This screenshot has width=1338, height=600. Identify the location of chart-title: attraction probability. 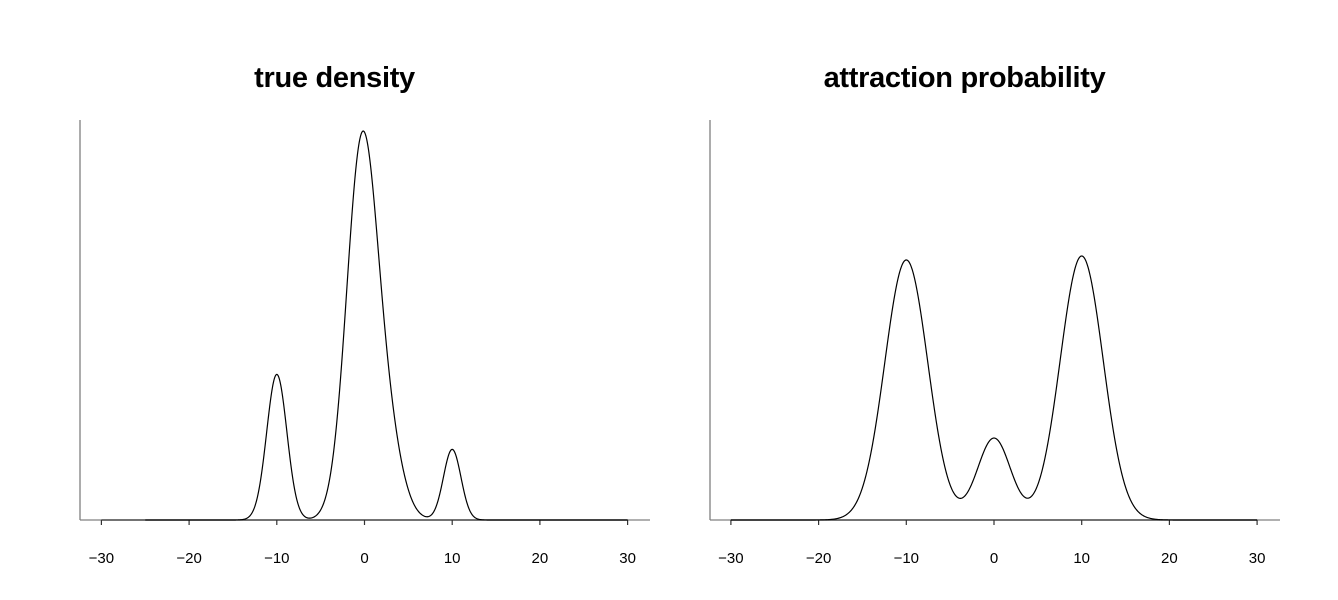
(964, 78).